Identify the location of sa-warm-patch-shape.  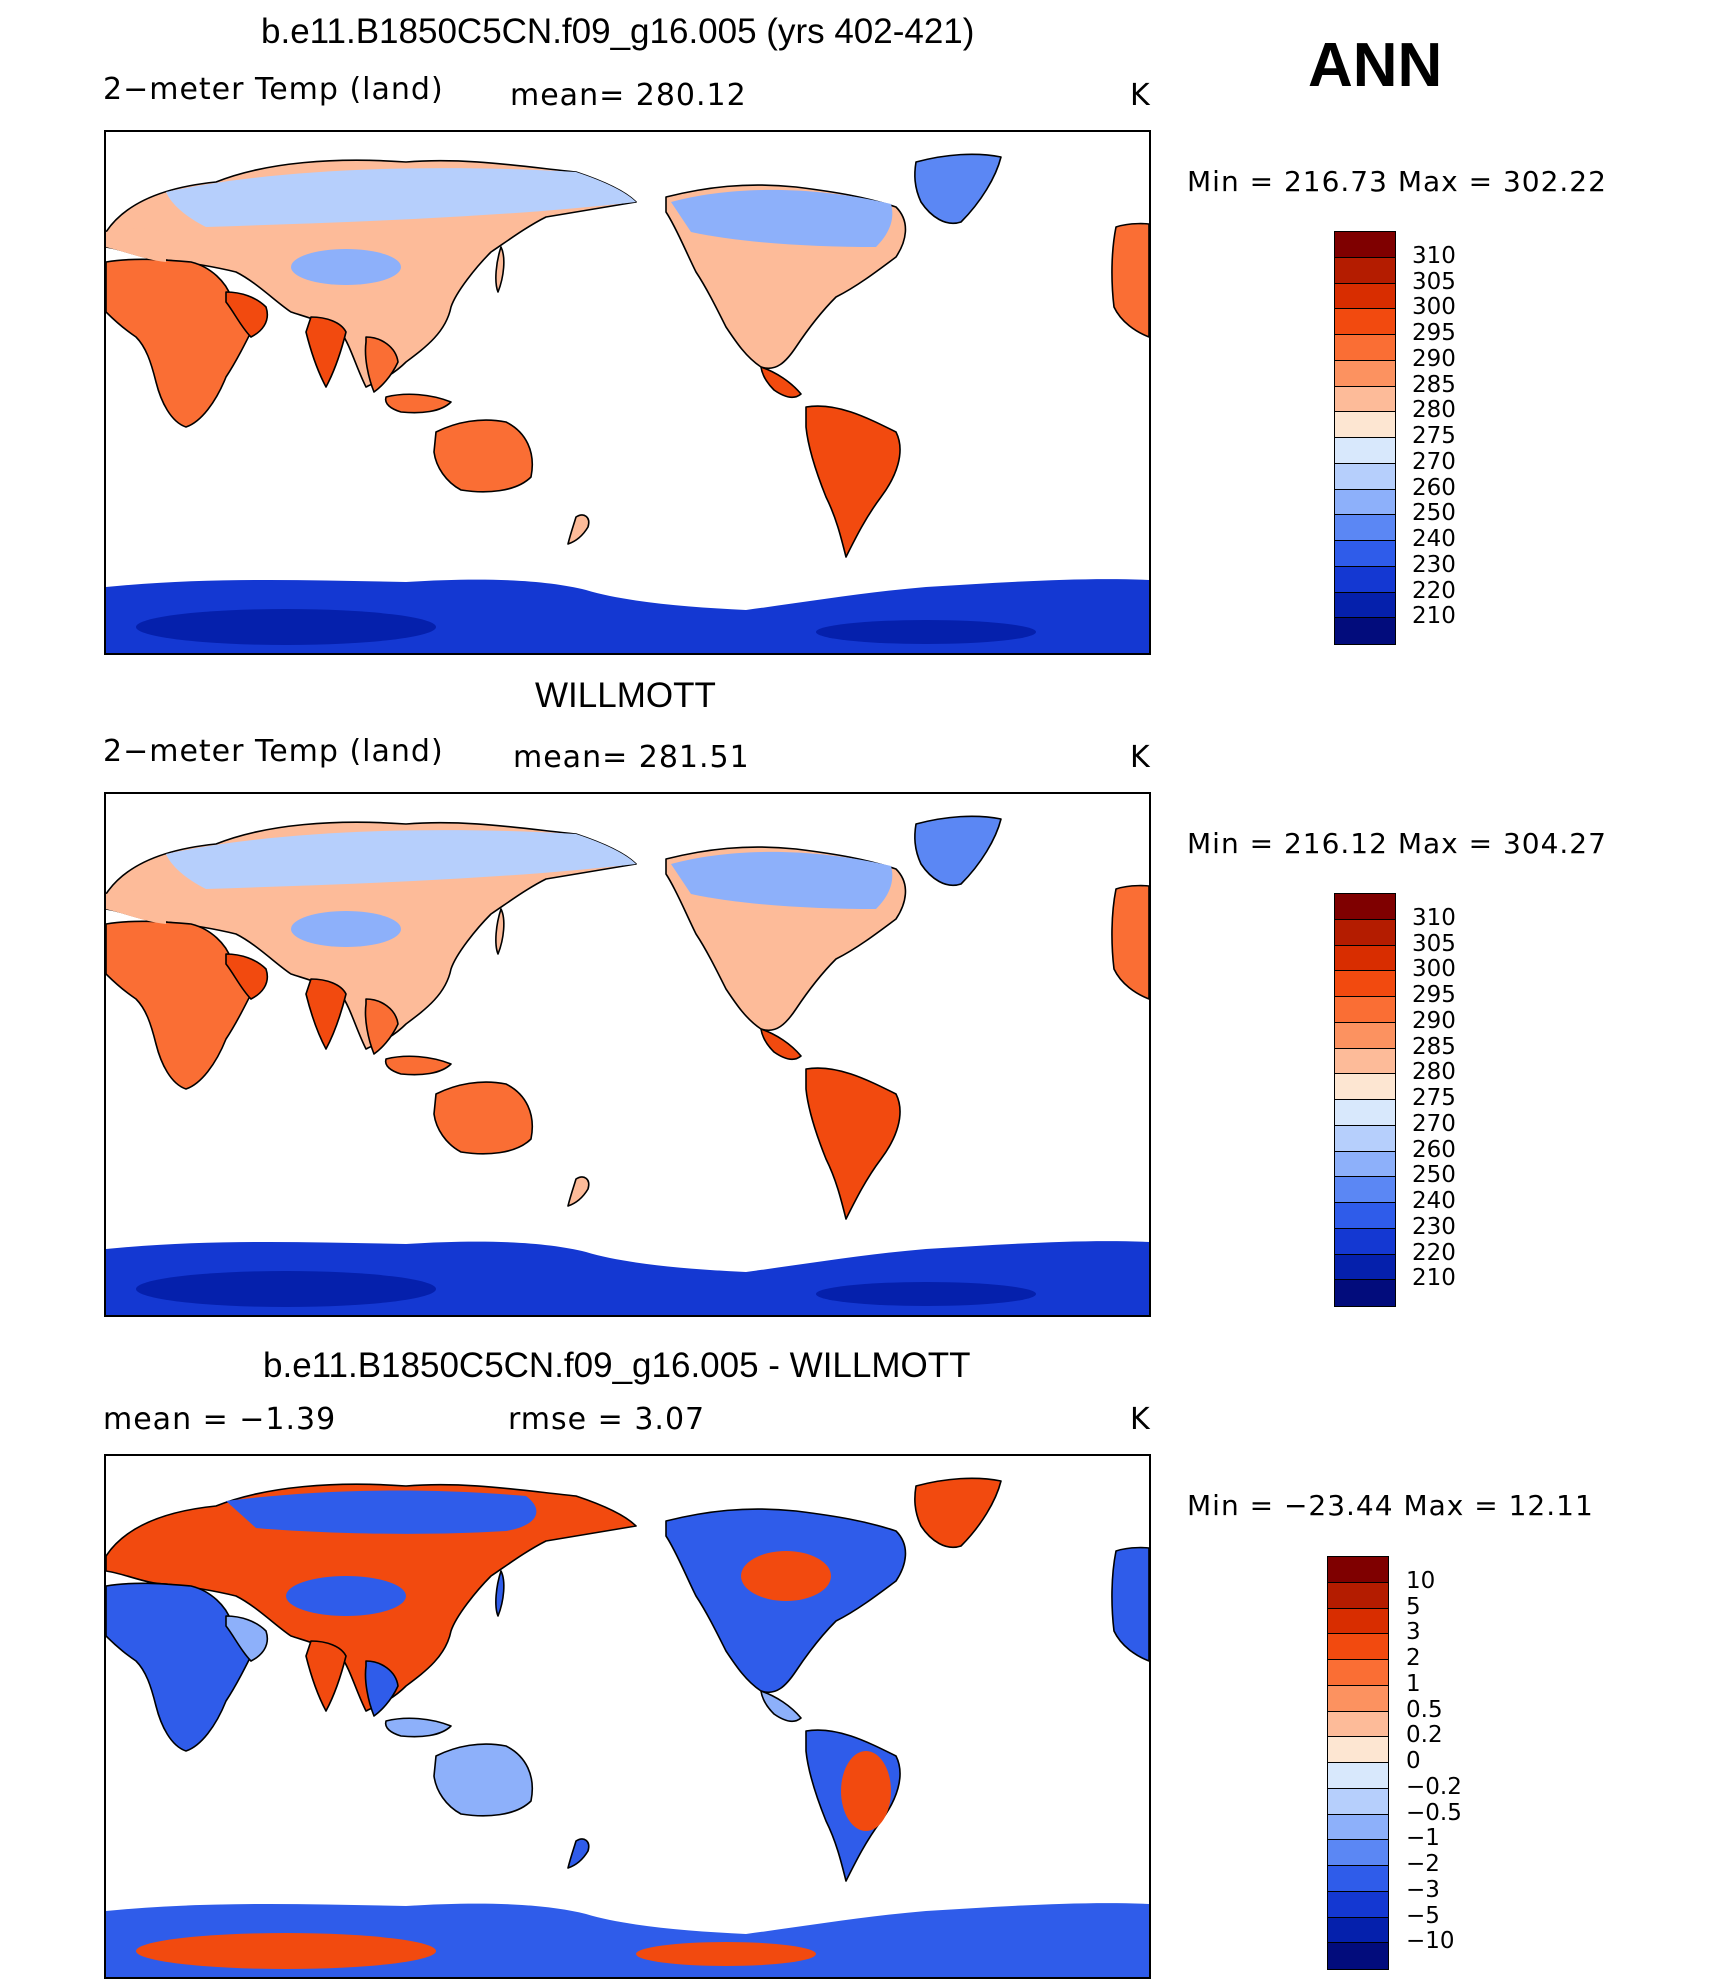
(866, 1791).